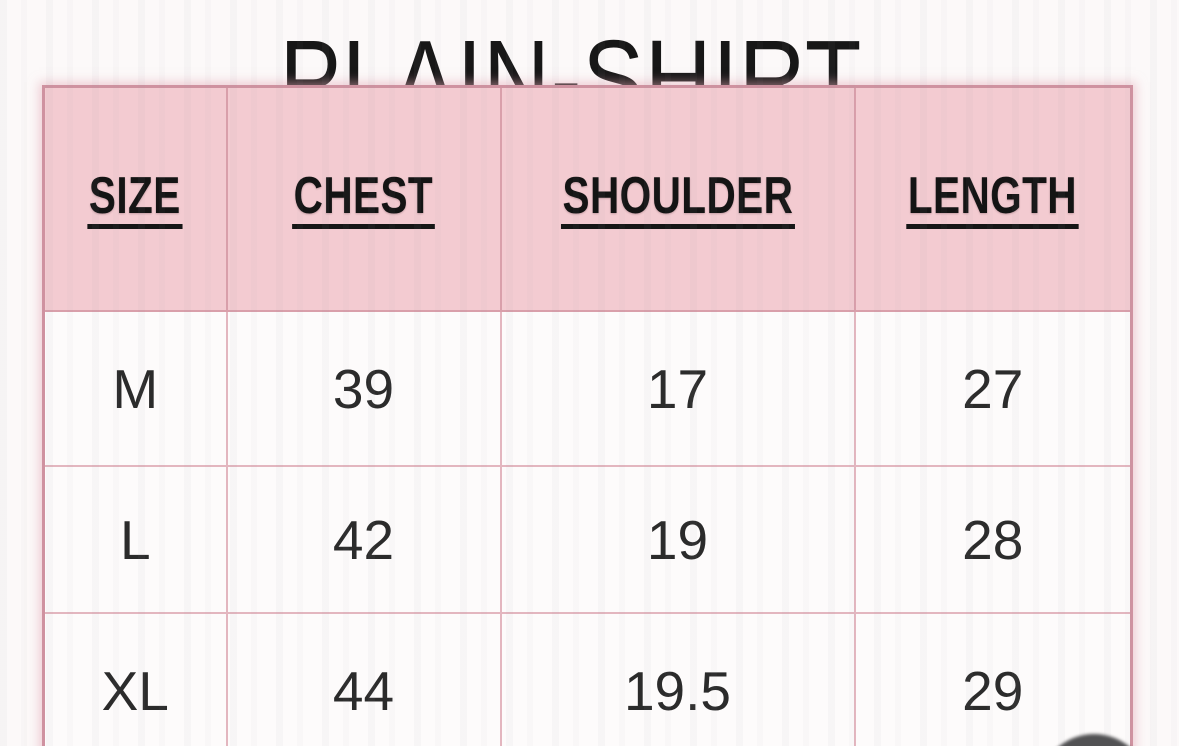  Describe the element at coordinates (363, 679) in the screenshot. I see `cell-chest: 44` at that location.